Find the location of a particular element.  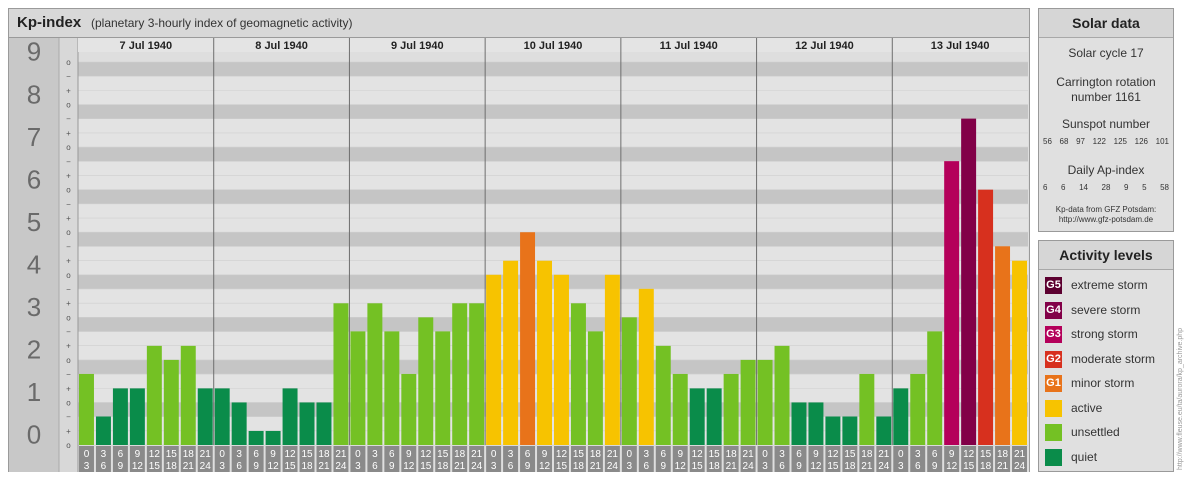

day-label: 9 Jul 1940 is located at coordinates (417, 46).